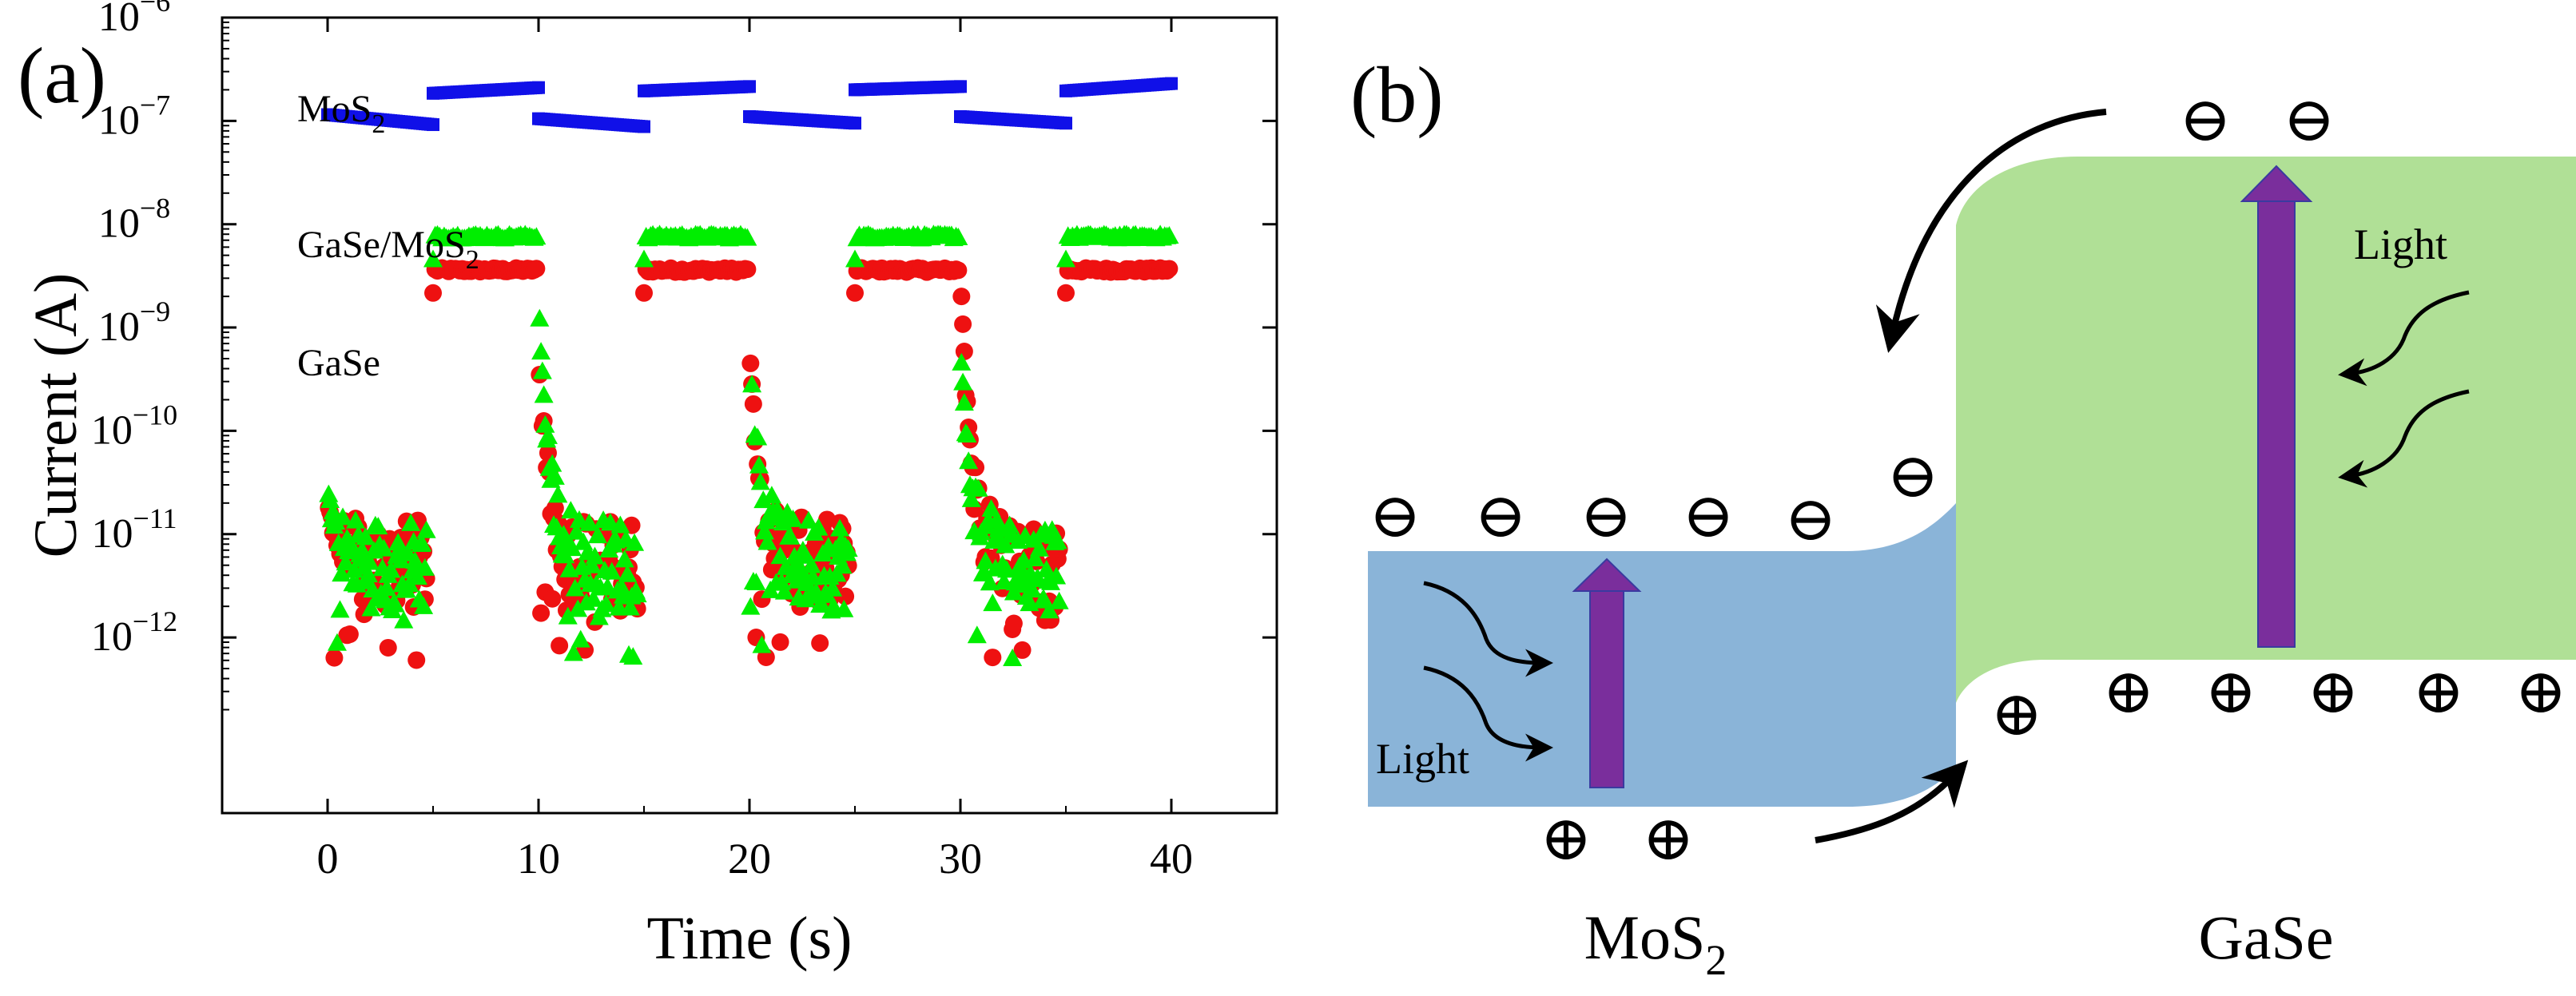 This screenshot has height=996, width=2576. Describe the element at coordinates (1397, 94) in the screenshot. I see `panel-b-label: (b)` at that location.